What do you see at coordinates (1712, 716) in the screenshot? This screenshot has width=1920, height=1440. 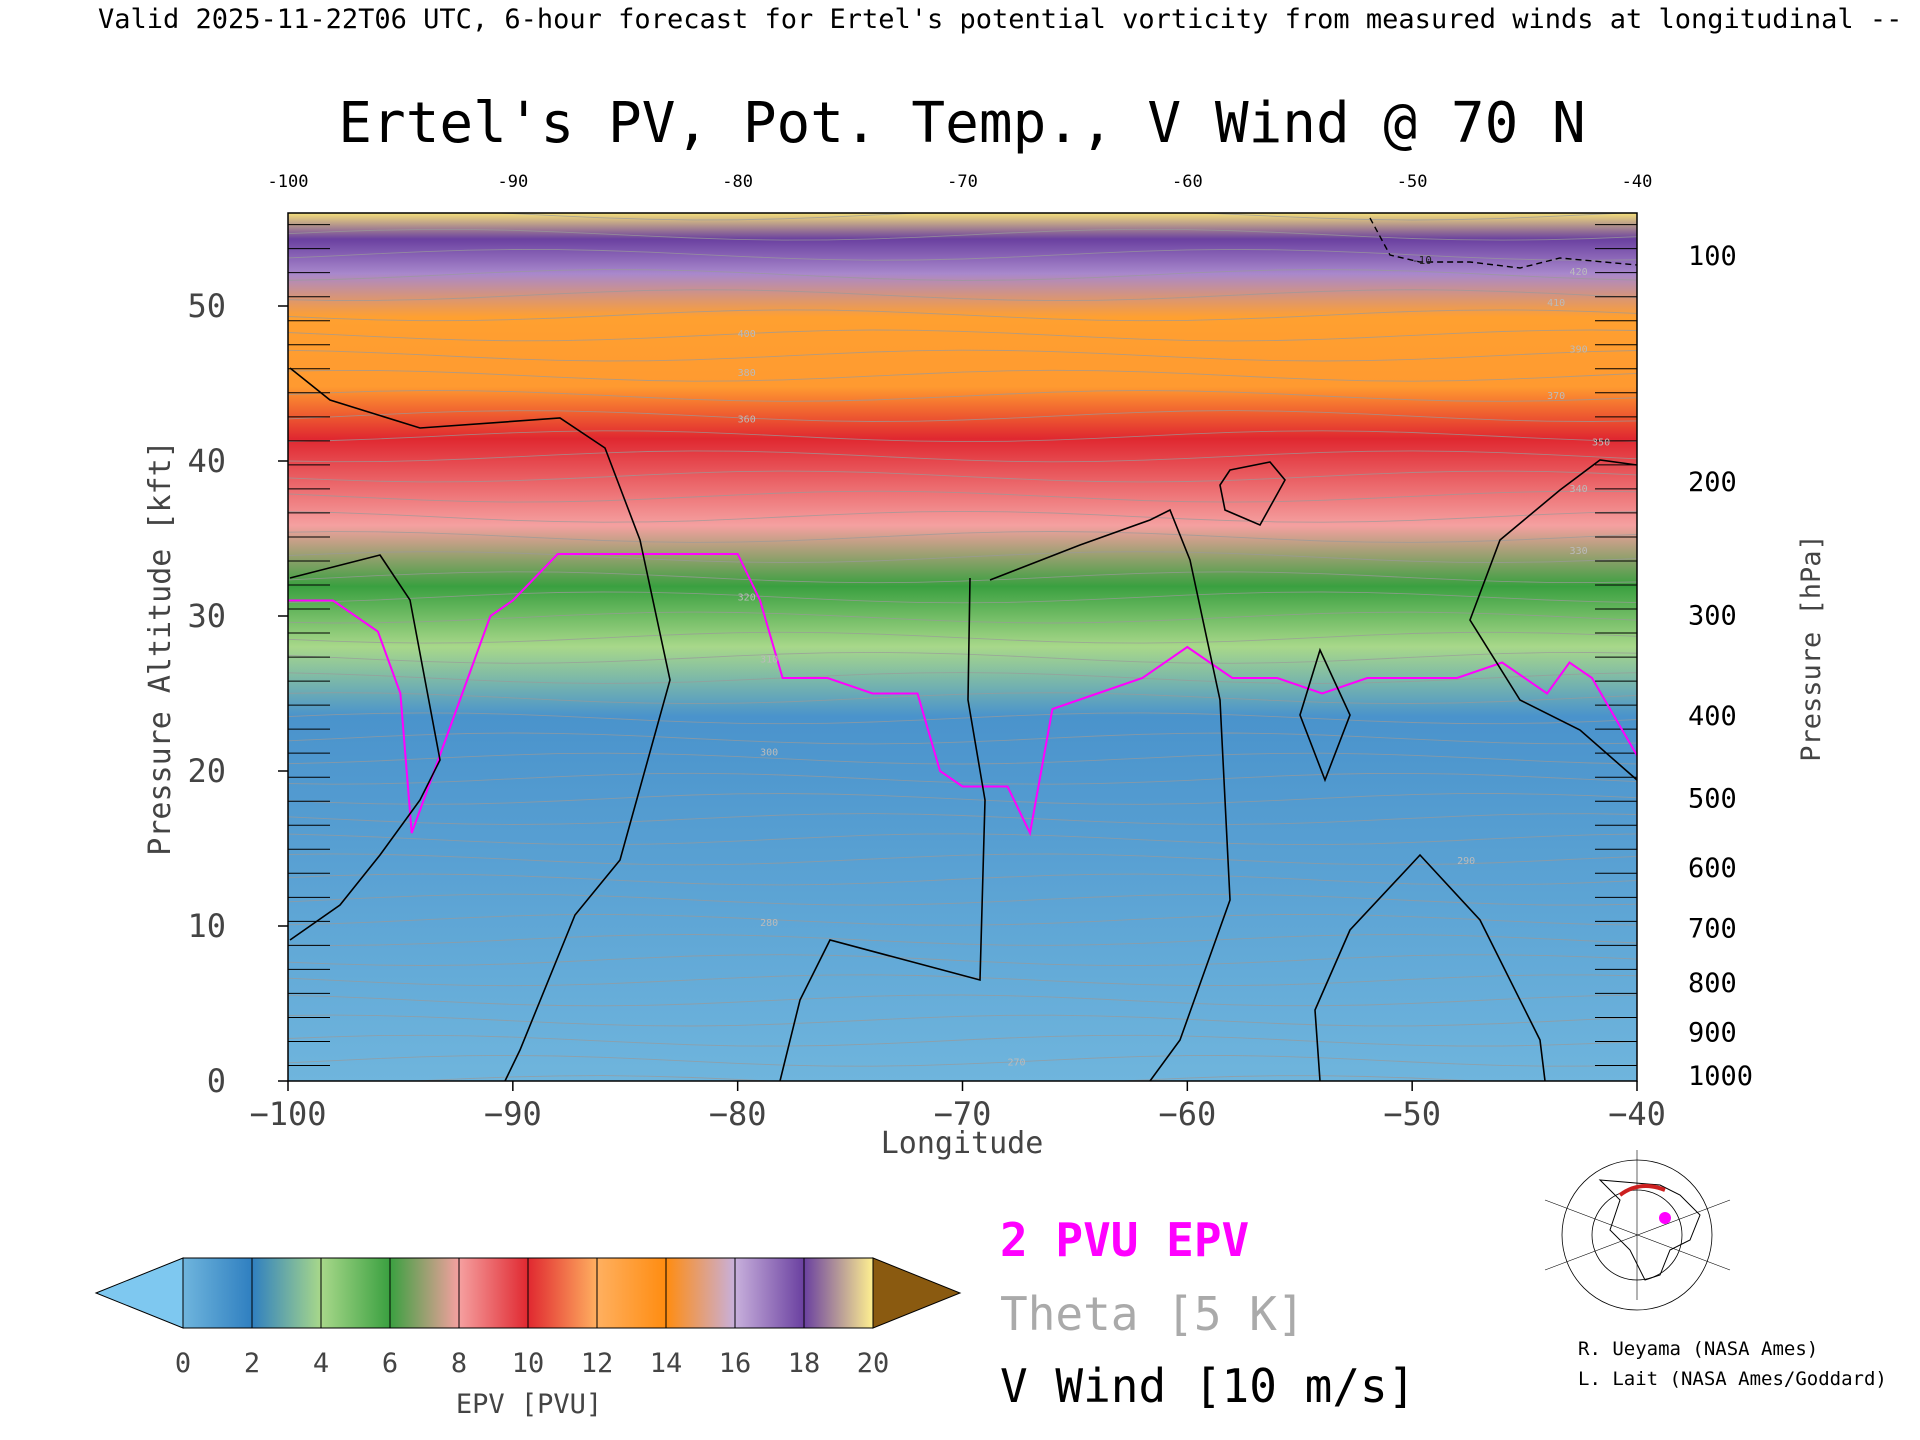 I see `pressure-tick-label: 400` at bounding box center [1712, 716].